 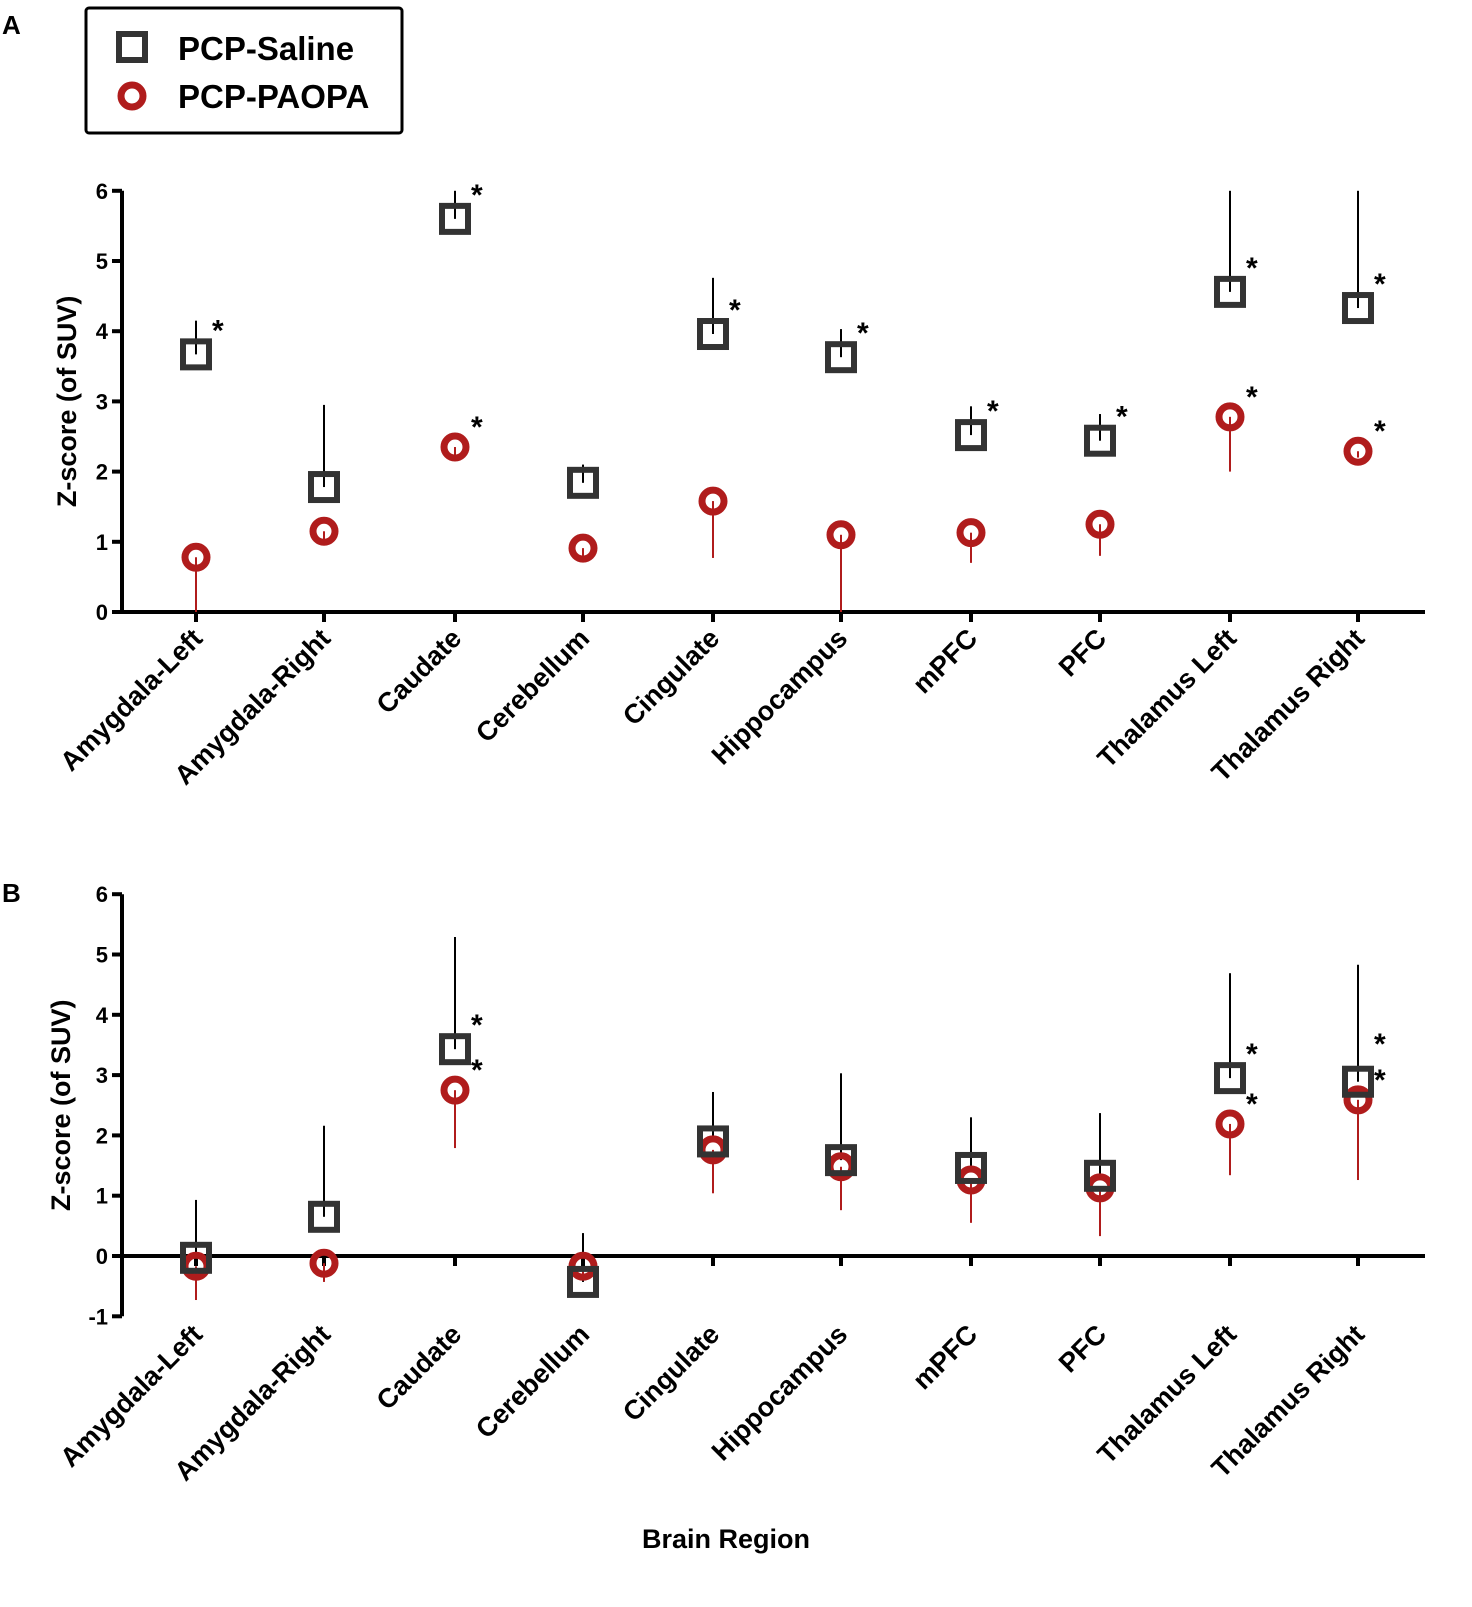 I want to click on panel-label-a: A, so click(x=11, y=25).